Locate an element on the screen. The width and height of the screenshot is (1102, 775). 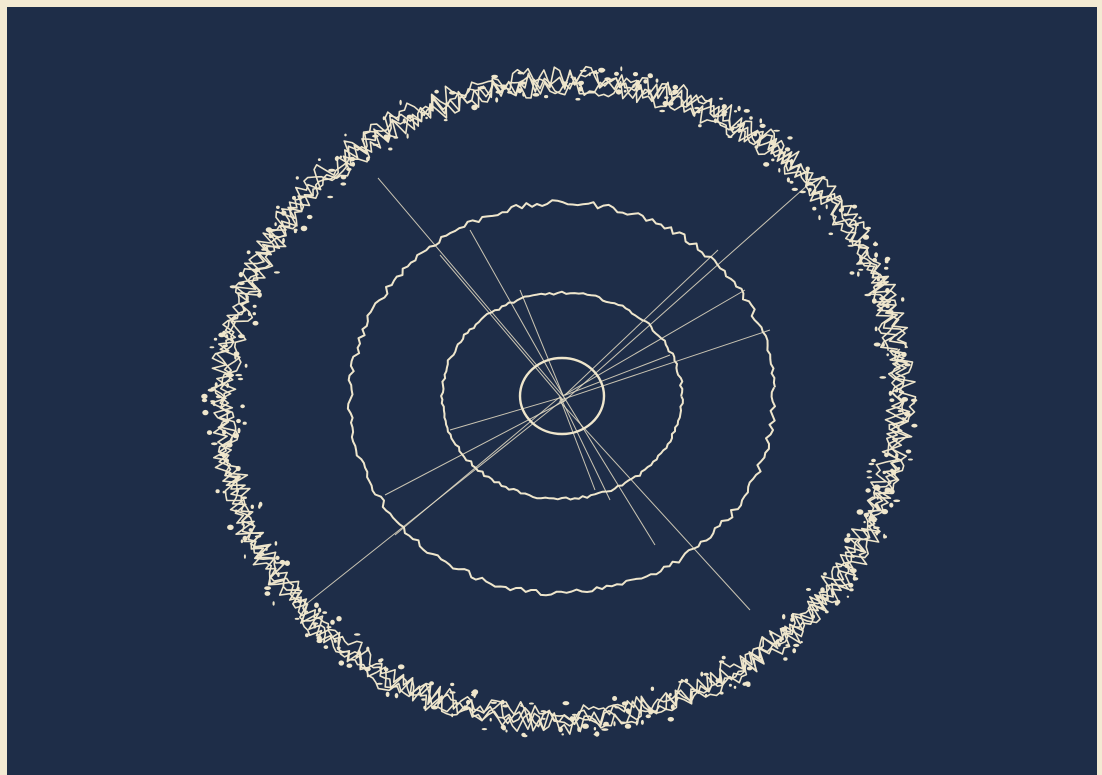
core-ring is located at coordinates (562, 396).